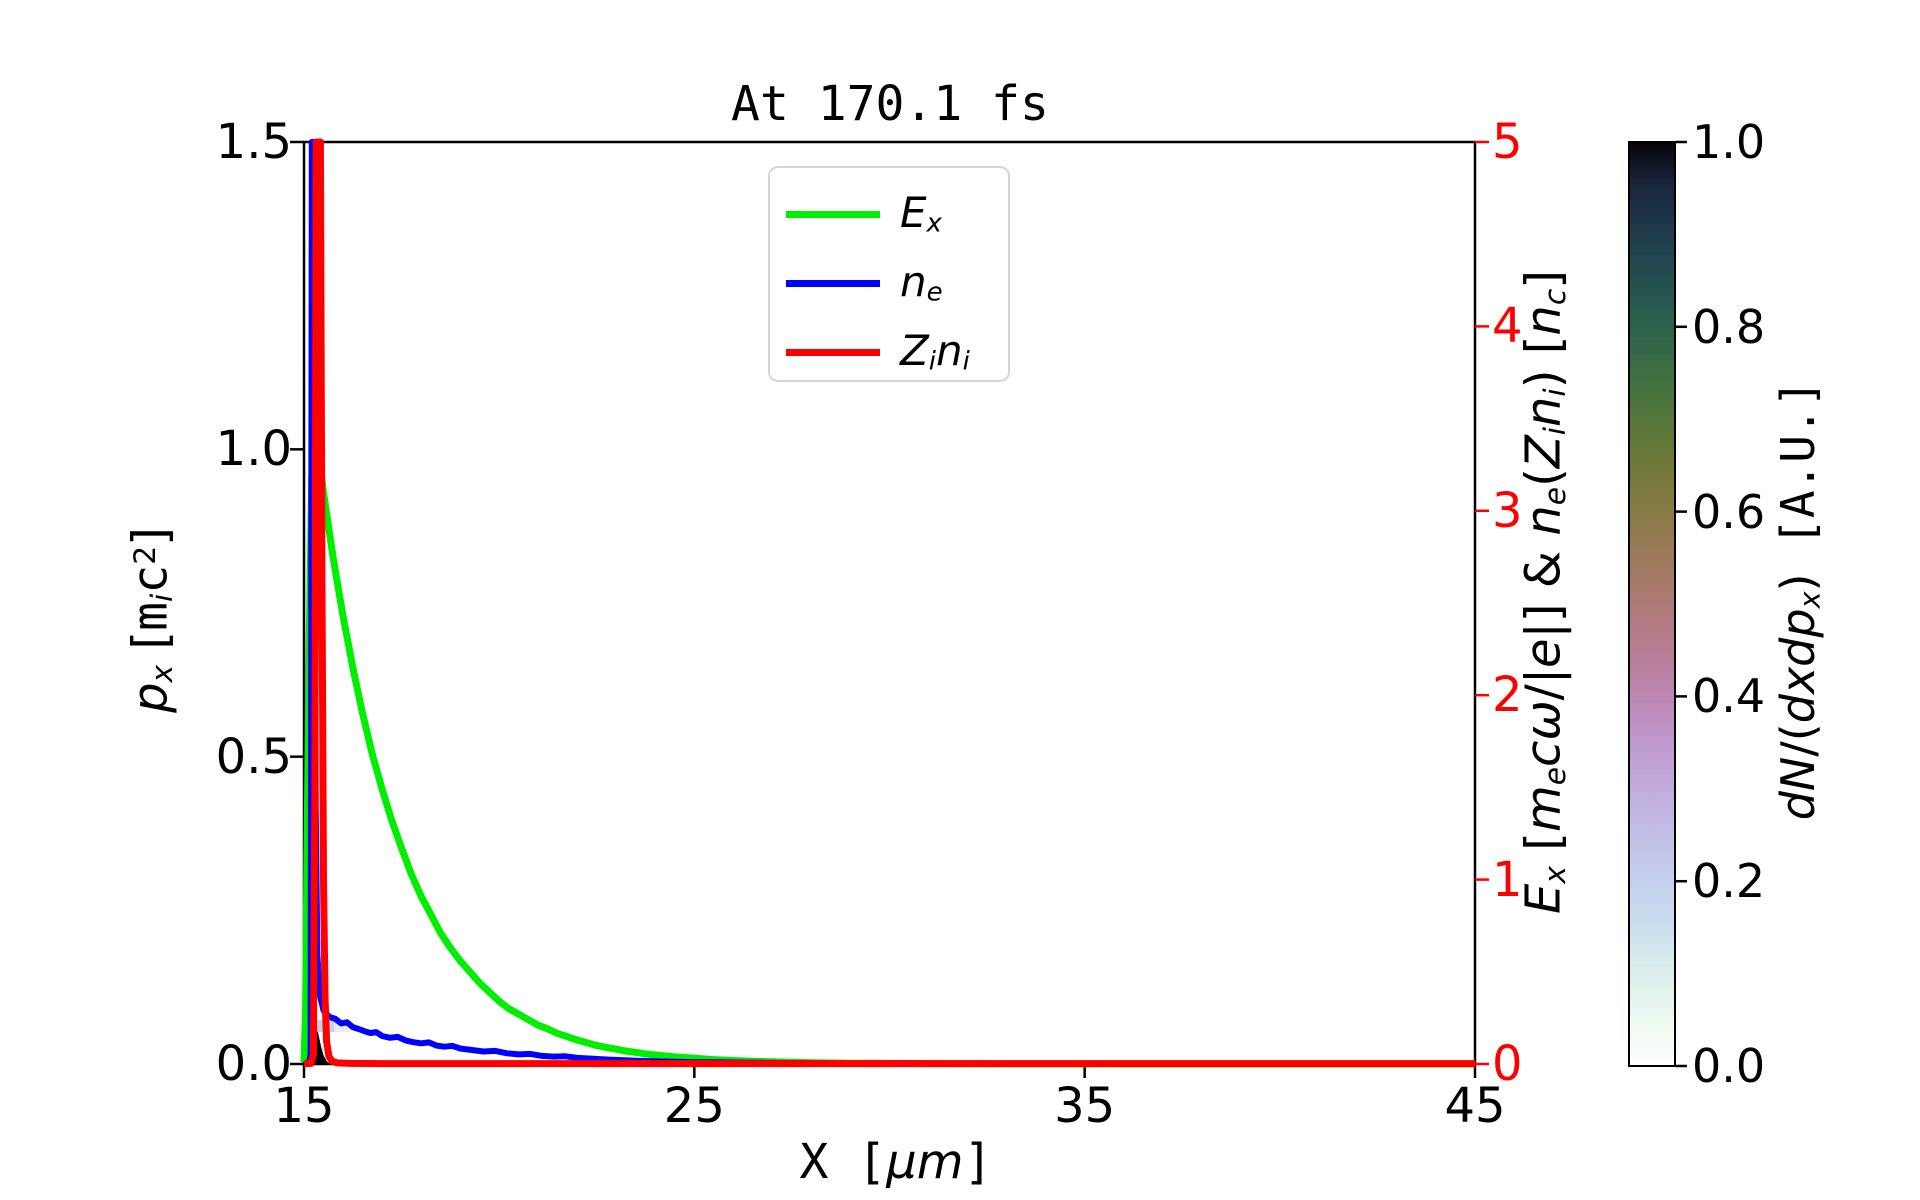 The image size is (1920, 1200). I want to click on colorbar-label: dN/(dxdpx) [A.U.], so click(1799, 600).